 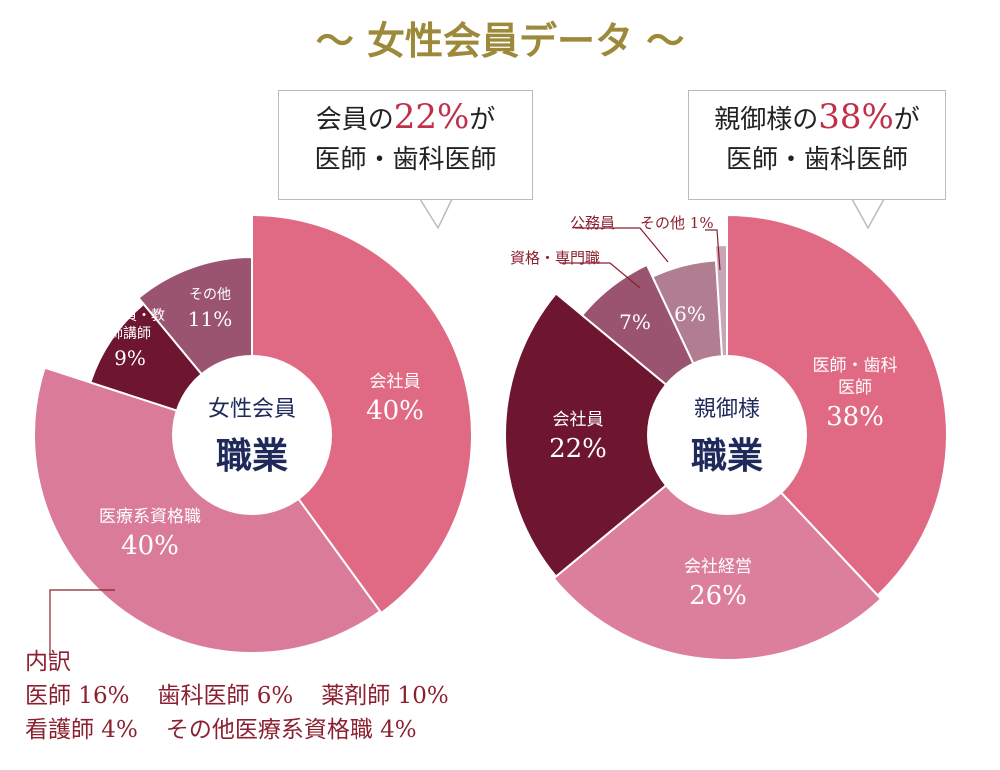 What do you see at coordinates (677, 223) in the screenshot?
I see `ext-label-other: その他 1%` at bounding box center [677, 223].